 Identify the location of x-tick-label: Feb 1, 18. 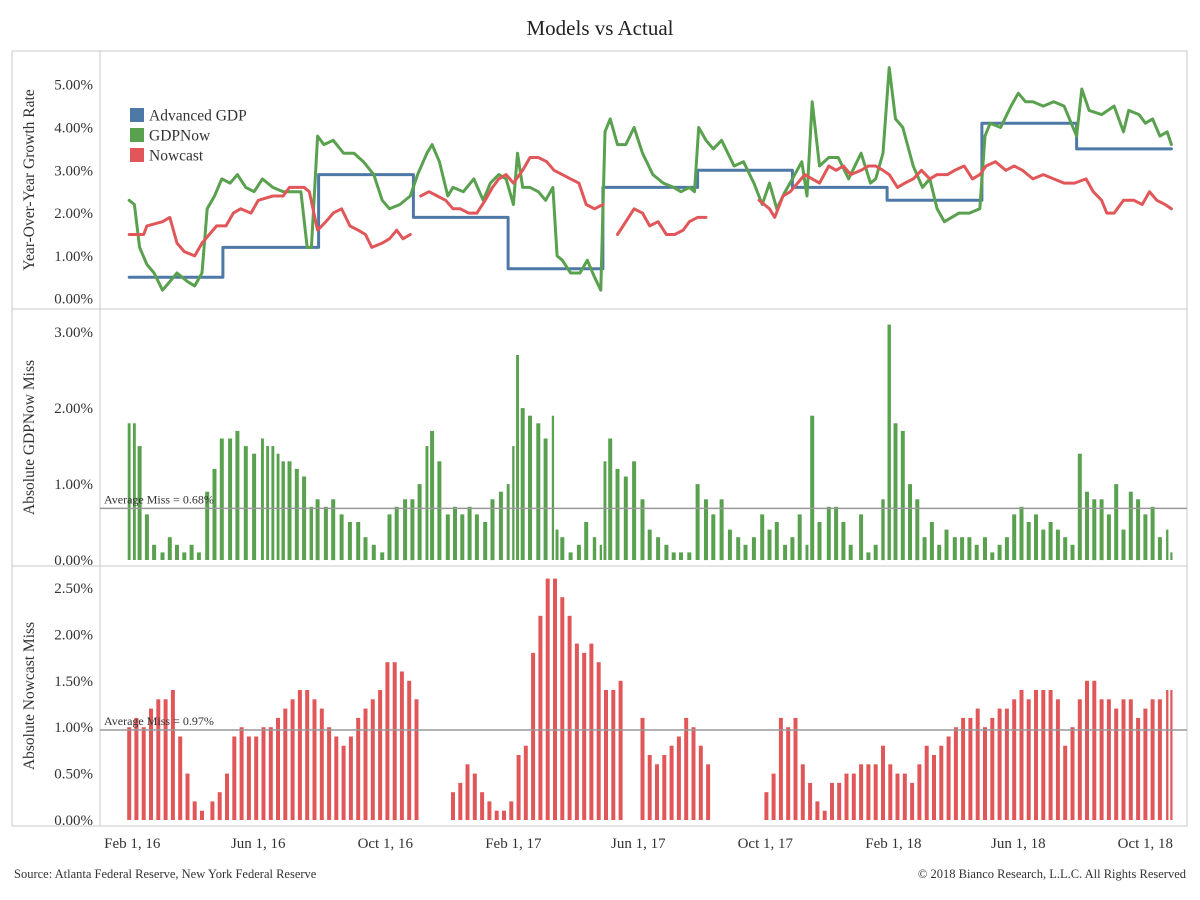
(893, 844).